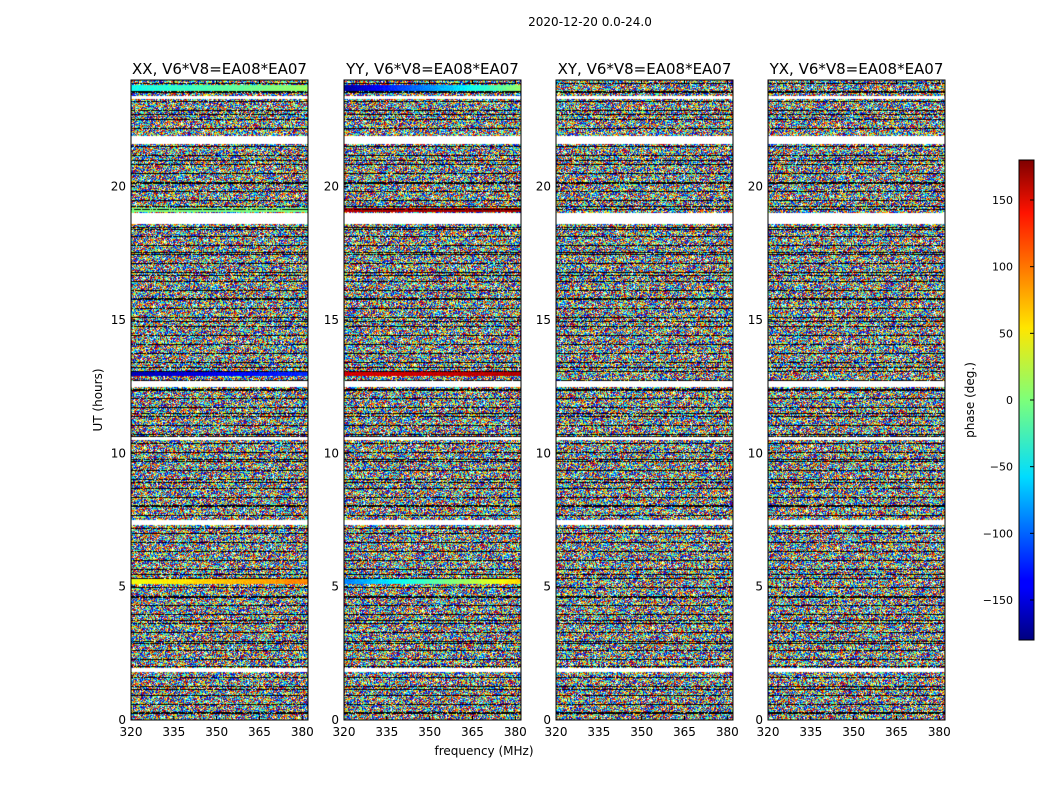 This screenshot has width=1050, height=800. What do you see at coordinates (645, 69) in the screenshot?
I see `panel-title: XY, V6*V8=EA08*EA07` at bounding box center [645, 69].